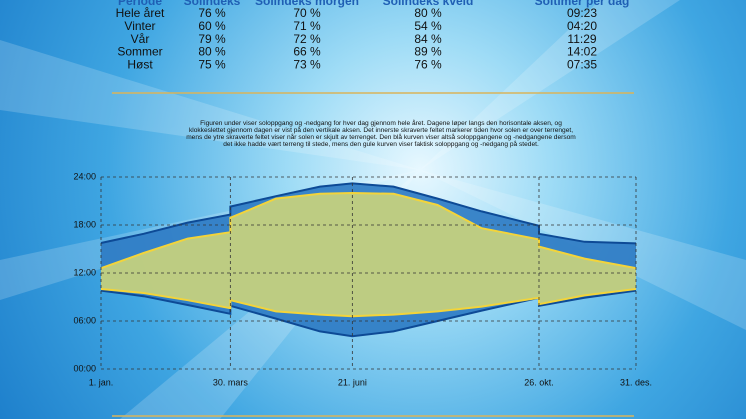 The width and height of the screenshot is (746, 419). What do you see at coordinates (307, 26) in the screenshot?
I see `table-cell: 71 %` at bounding box center [307, 26].